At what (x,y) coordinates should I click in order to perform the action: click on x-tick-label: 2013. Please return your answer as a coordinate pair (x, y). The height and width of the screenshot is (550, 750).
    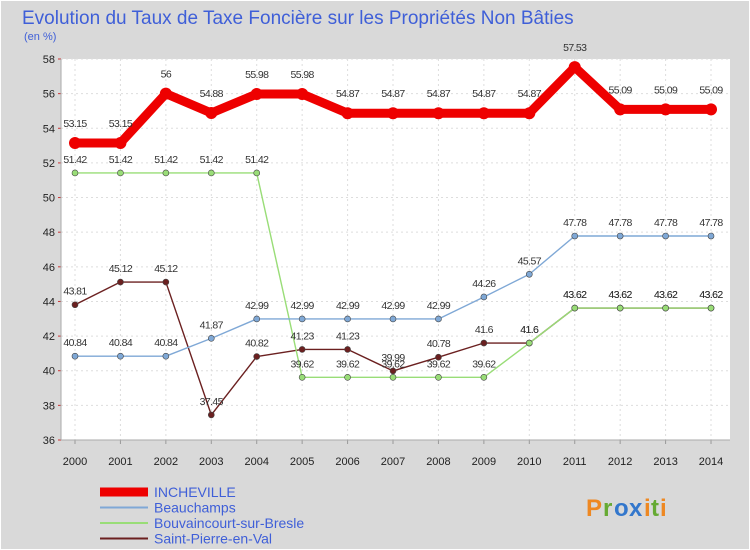
    Looking at the image, I should click on (665, 462).